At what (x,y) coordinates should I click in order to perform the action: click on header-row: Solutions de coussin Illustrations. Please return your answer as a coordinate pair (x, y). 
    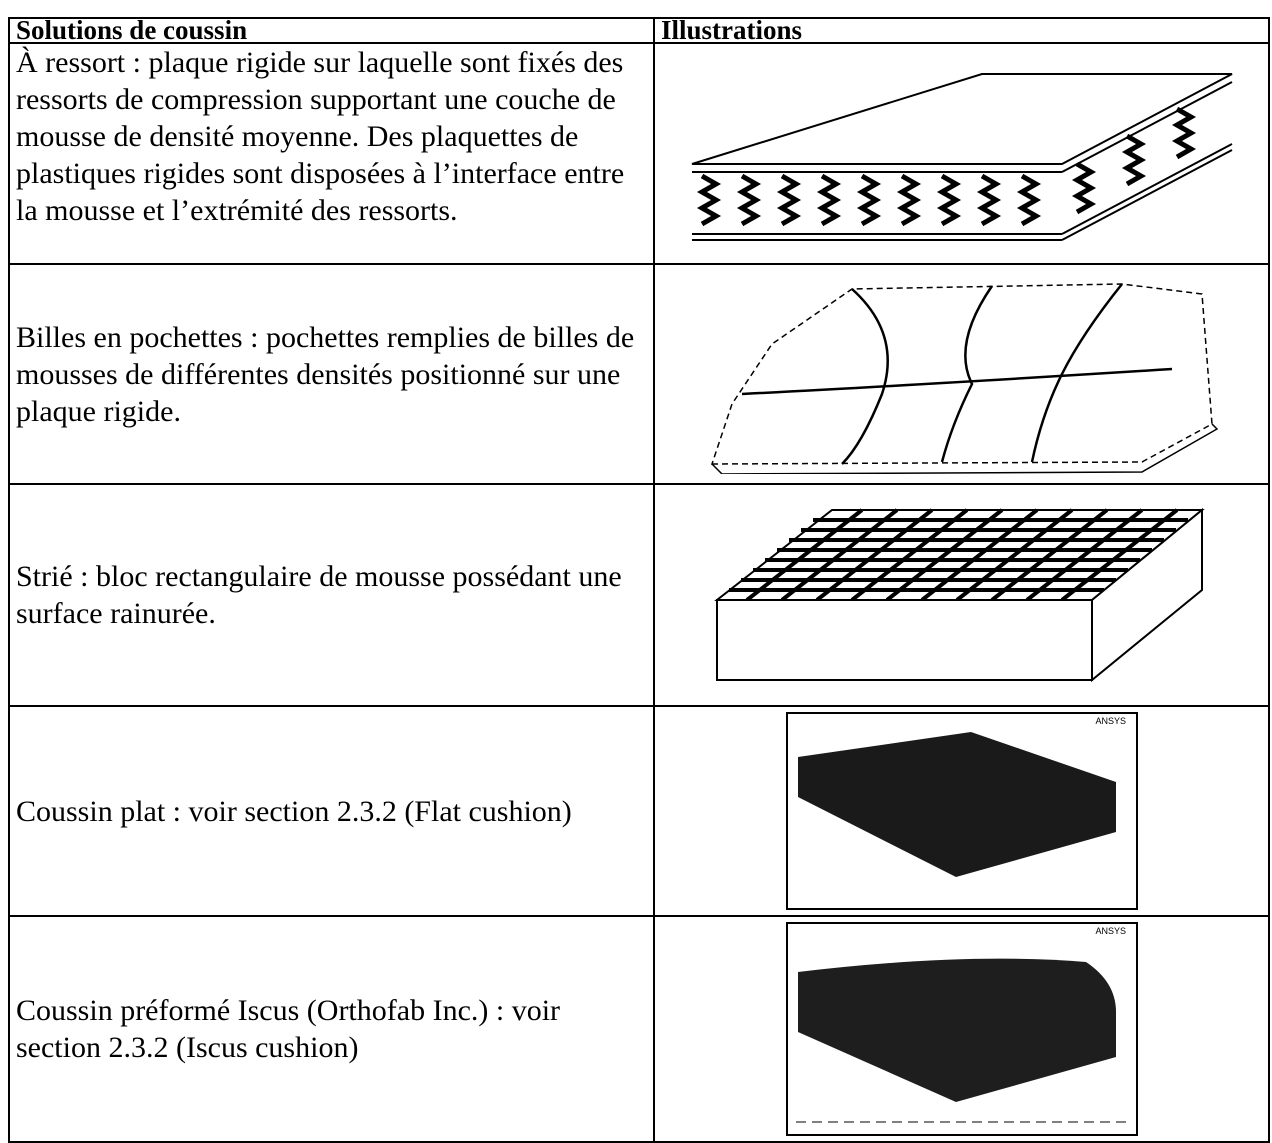
    Looking at the image, I should click on (639, 30).